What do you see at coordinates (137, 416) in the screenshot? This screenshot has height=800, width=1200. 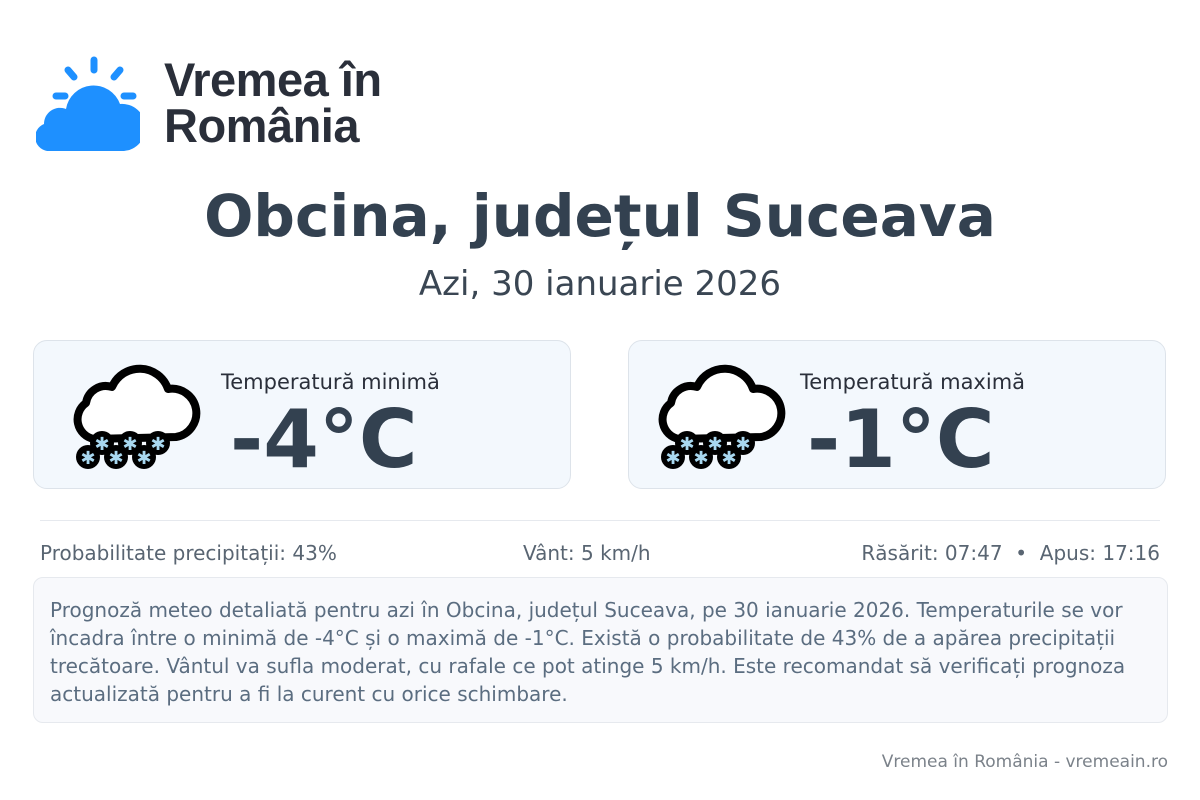 I see `snow-cloud-icon: ✱ ✱ ✱ ✱ ✱ ✱` at bounding box center [137, 416].